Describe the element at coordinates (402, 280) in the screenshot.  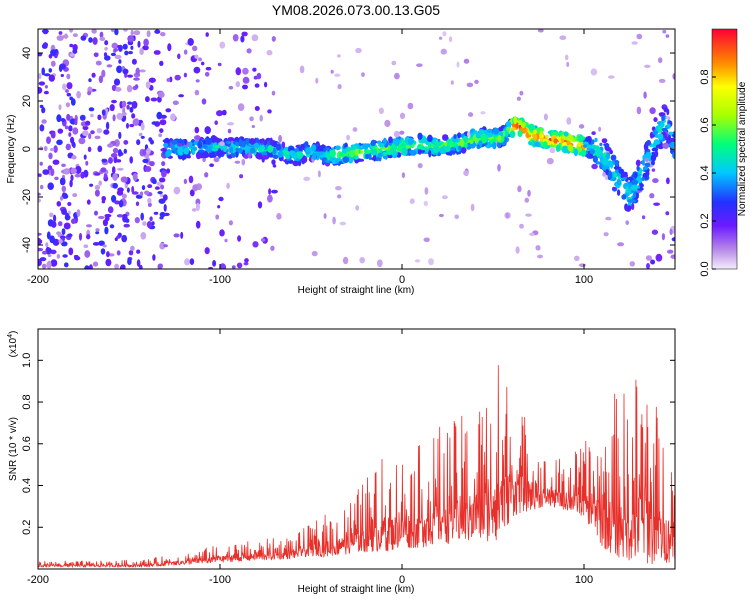
I see `top-x-tick-label: 0` at that location.